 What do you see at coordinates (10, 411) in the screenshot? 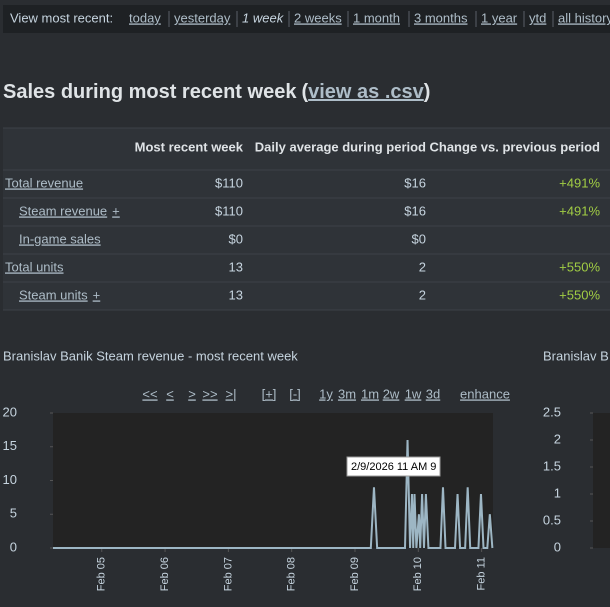
I see `y-tick-label: 20` at bounding box center [10, 411].